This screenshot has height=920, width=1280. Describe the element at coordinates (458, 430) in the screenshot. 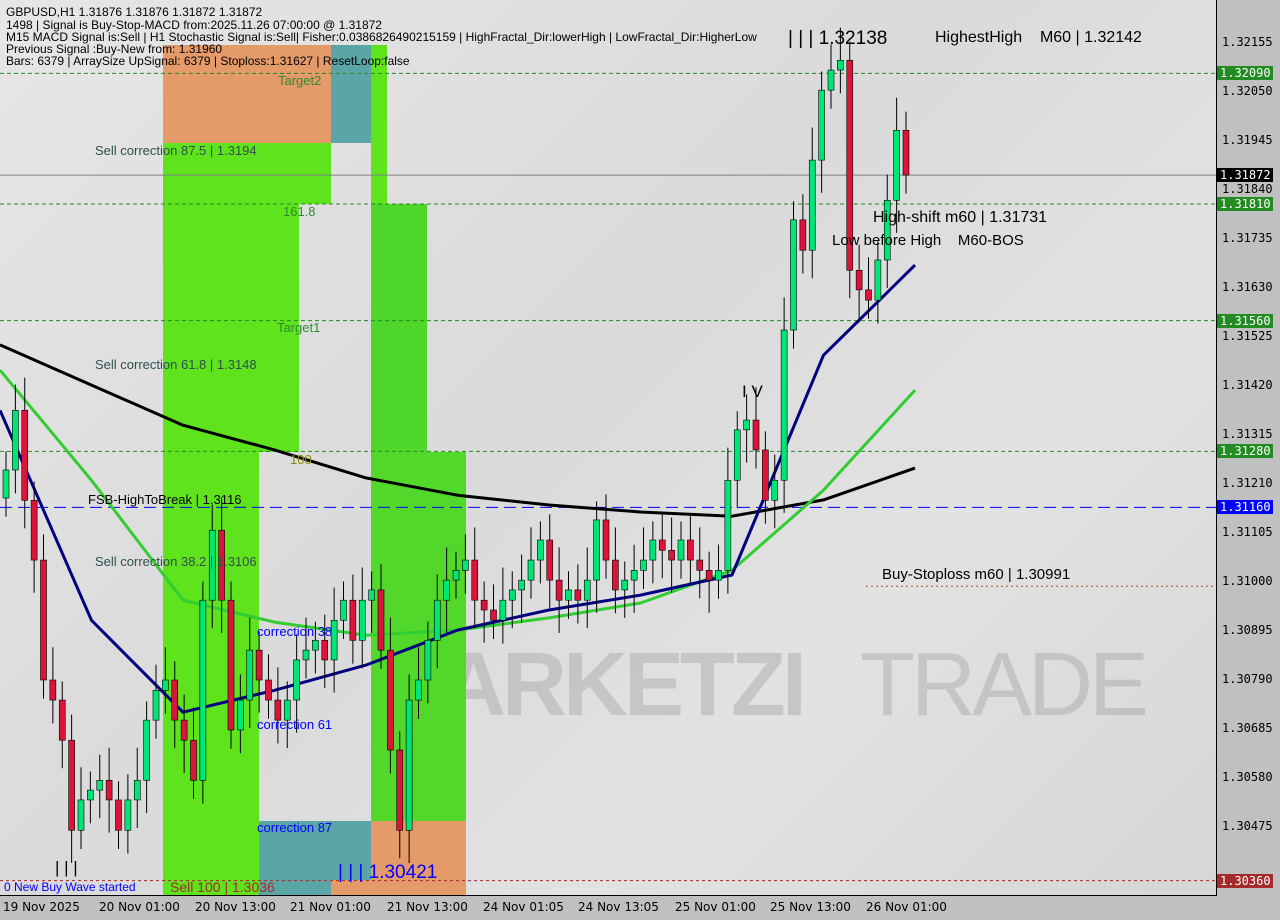

I see `ma200-line` at that location.